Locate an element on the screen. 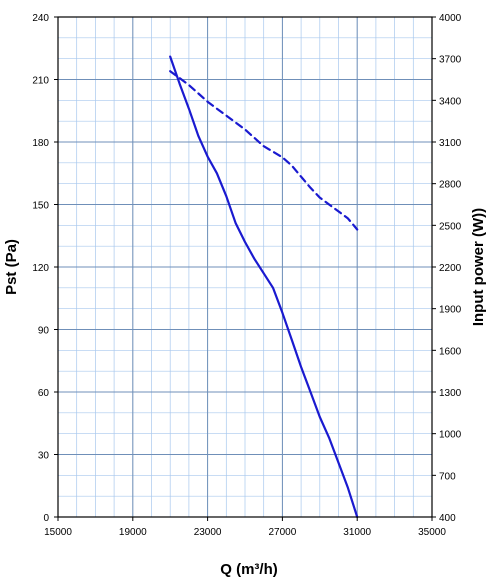 The width and height of the screenshot is (495, 588). x-tick-label: 15000 is located at coordinates (58, 532).